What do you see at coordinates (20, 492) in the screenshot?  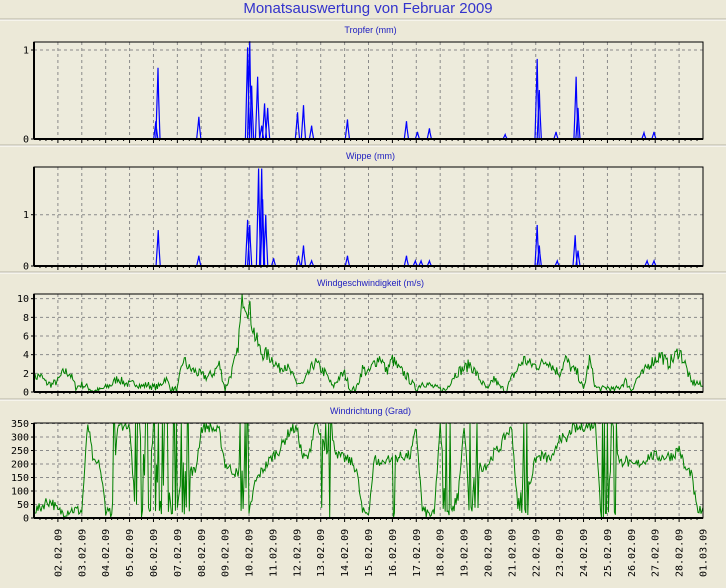 I see `y-tick-label: 100` at bounding box center [20, 492].